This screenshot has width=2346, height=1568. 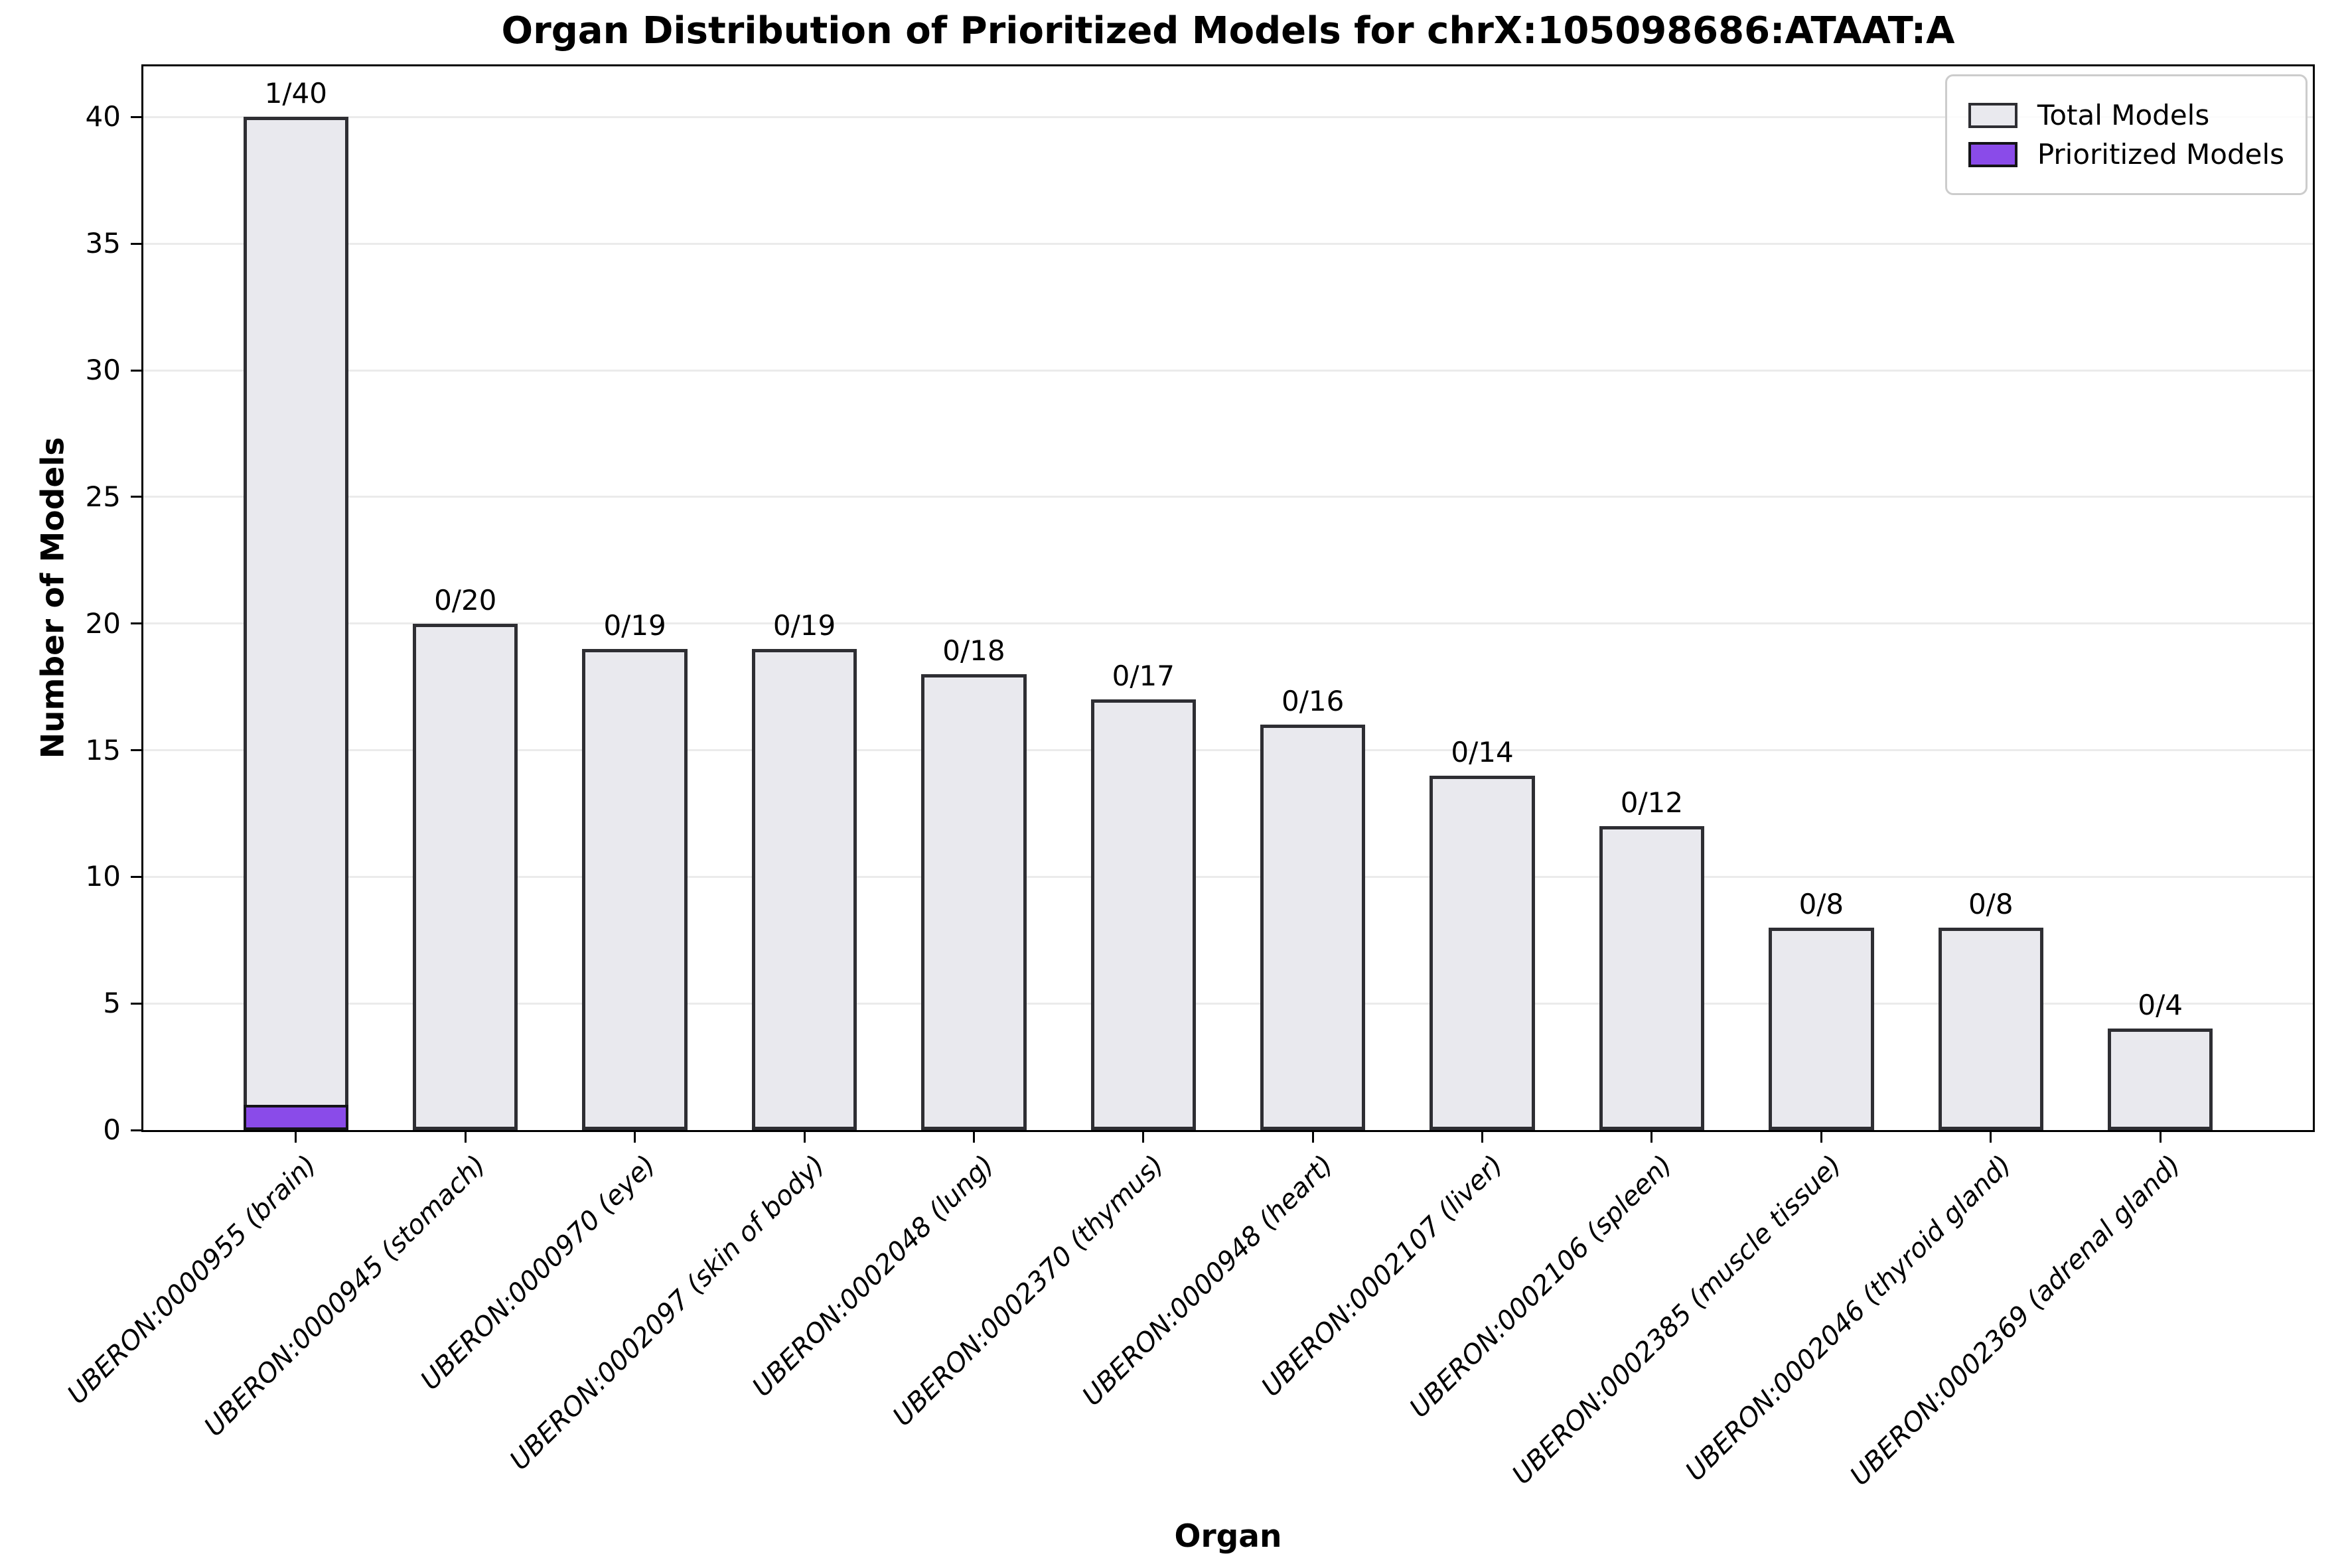 I want to click on legend-item: Total Models, so click(x=2126, y=115).